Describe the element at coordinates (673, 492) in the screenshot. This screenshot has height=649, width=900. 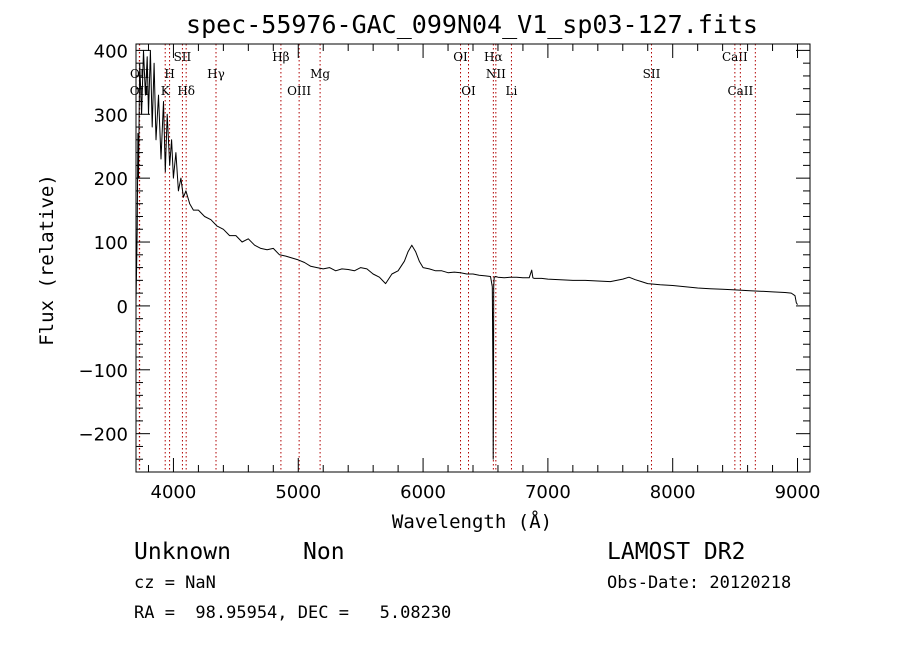
I see `x-tick-label: 8000` at that location.